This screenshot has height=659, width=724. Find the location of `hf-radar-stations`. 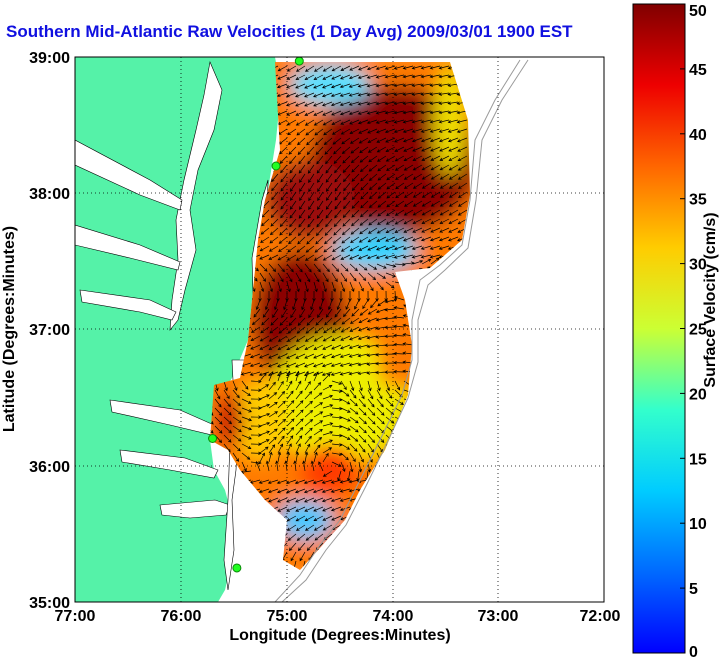

hf-radar-stations is located at coordinates (256, 315).